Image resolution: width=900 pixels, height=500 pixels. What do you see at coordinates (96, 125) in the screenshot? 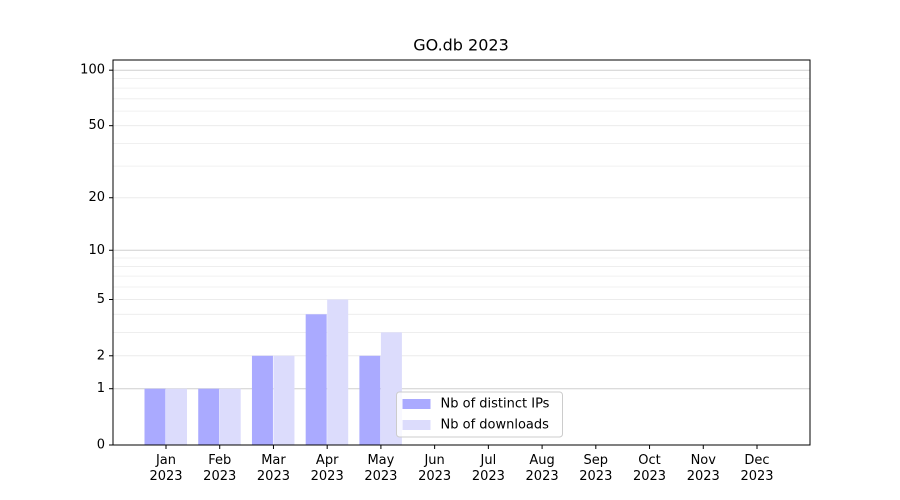
I see `y-tick-label: 50` at bounding box center [96, 125].